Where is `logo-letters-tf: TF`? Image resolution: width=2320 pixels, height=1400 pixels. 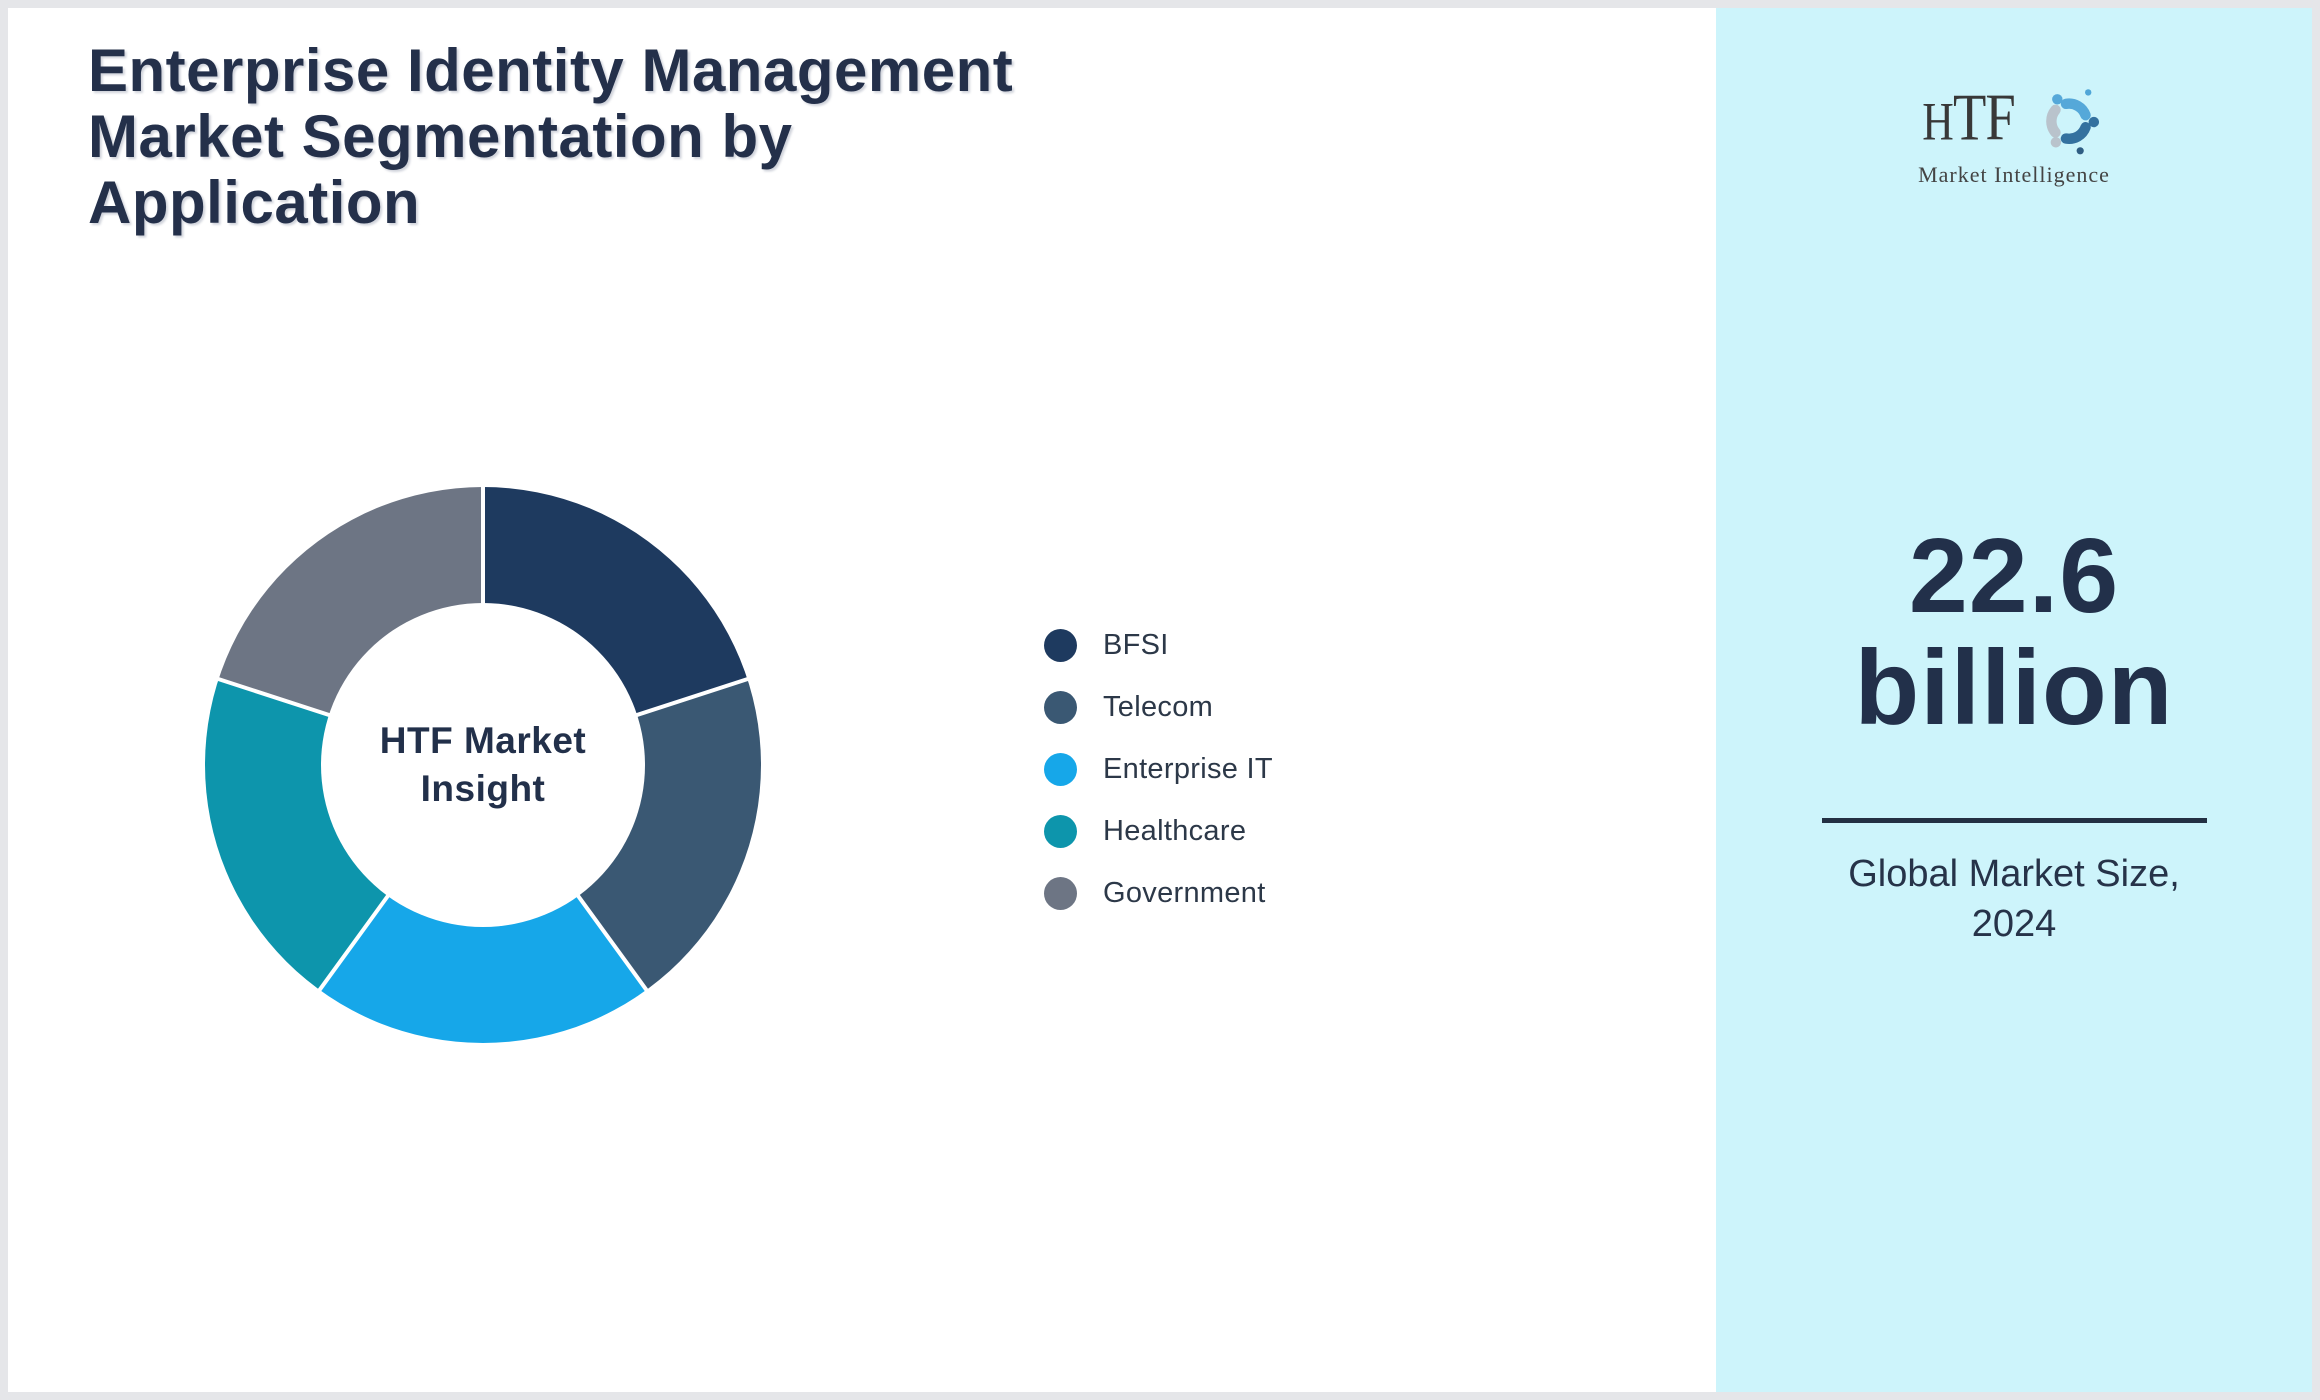
logo-letters-tf: TF is located at coordinates (1984, 118).